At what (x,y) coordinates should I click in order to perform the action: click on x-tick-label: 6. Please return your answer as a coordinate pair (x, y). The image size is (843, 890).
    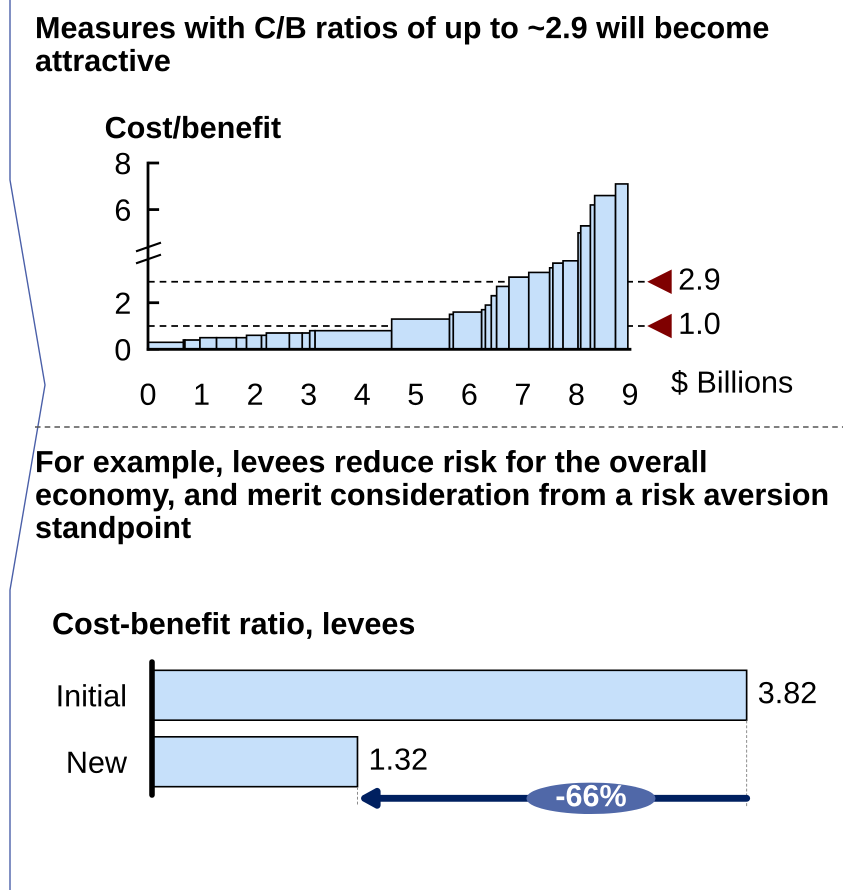
    Looking at the image, I should click on (469, 394).